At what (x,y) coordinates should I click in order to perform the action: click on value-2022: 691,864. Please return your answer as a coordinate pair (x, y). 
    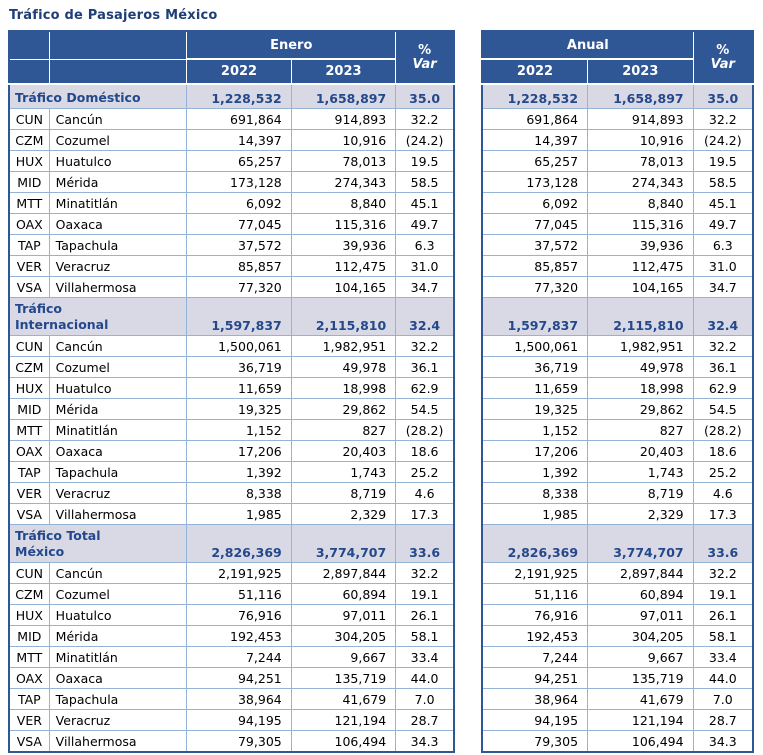
    Looking at the image, I should click on (239, 119).